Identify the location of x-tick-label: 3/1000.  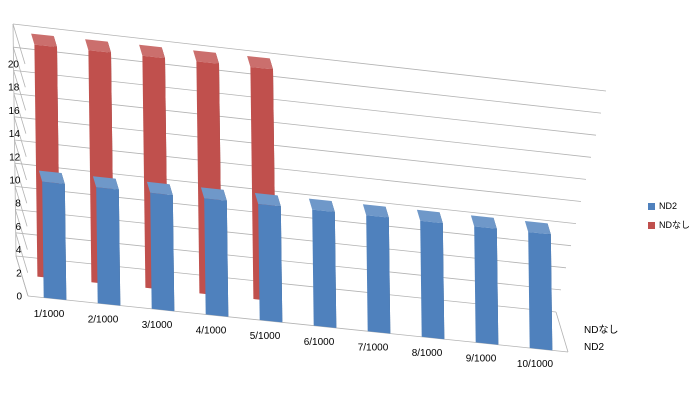
(157, 325).